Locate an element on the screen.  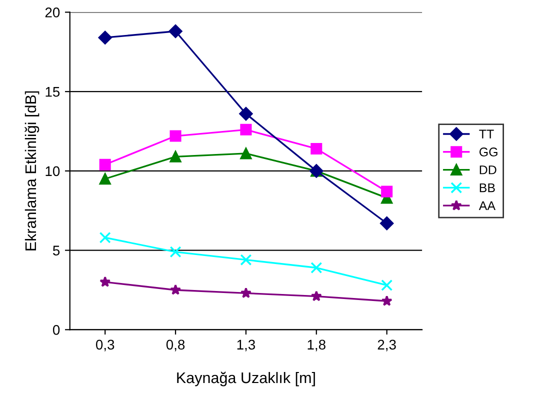
legend-label: TT is located at coordinates (486, 134).